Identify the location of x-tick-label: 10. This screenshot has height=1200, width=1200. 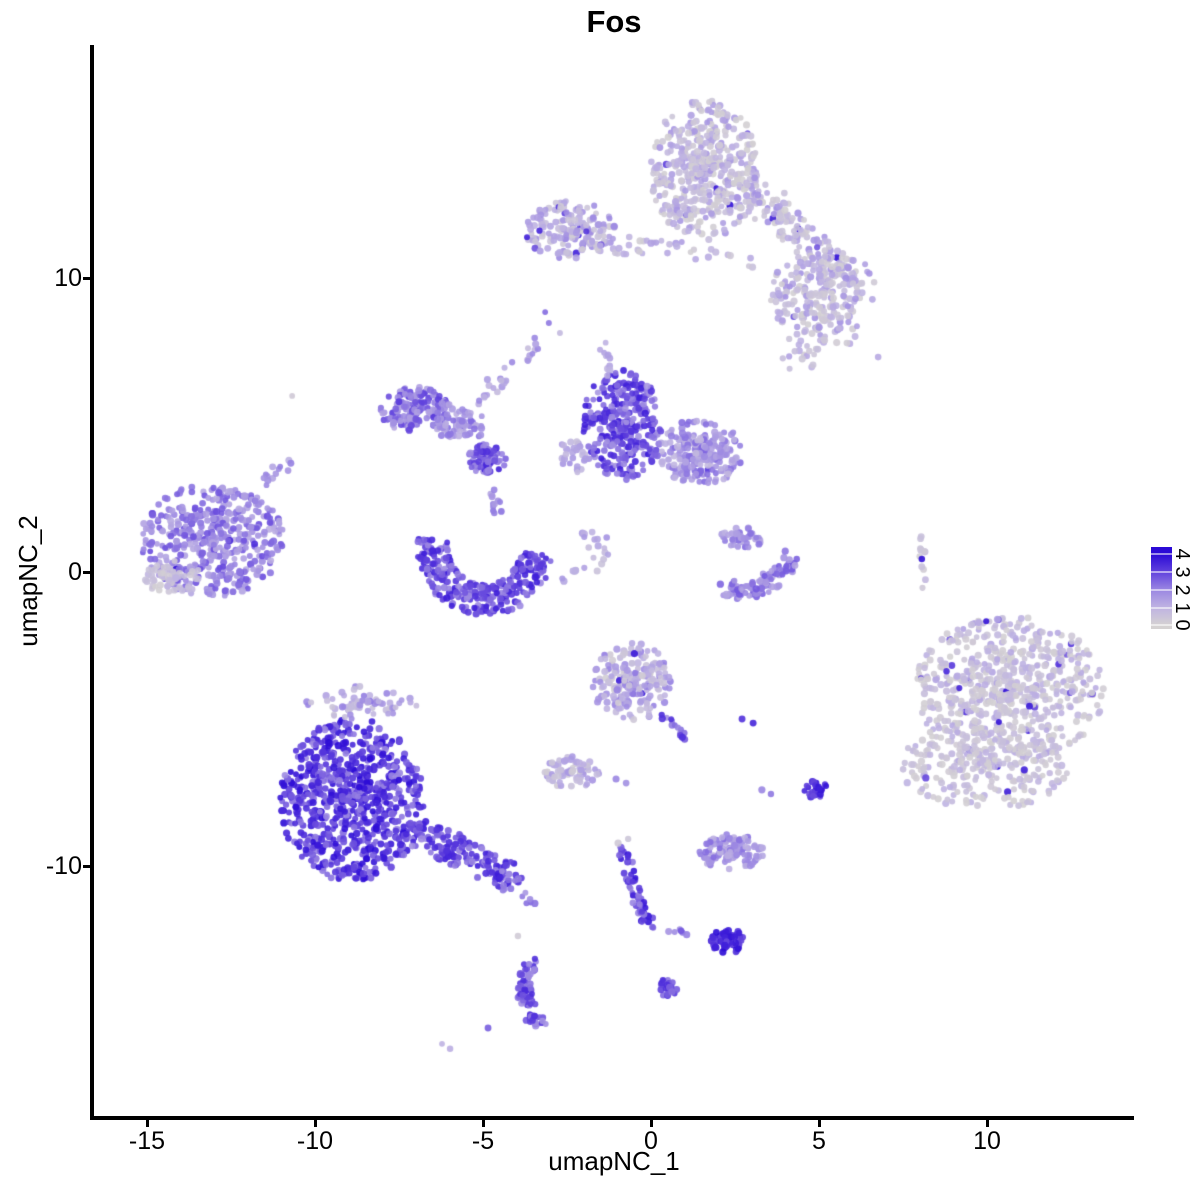
(987, 1141).